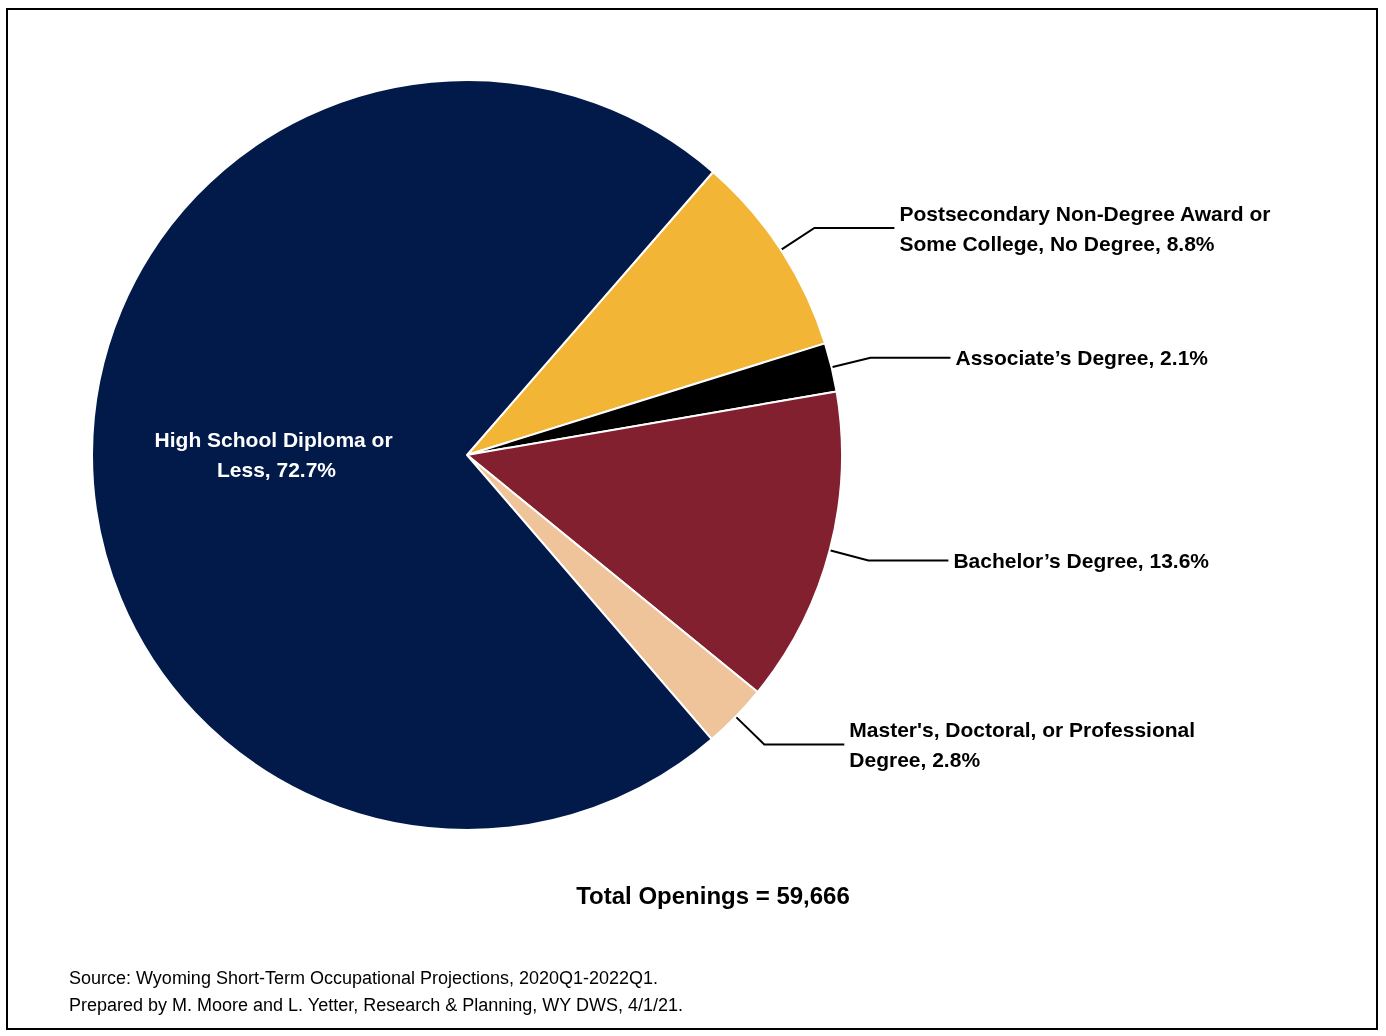 This screenshot has height=1036, width=1386. Describe the element at coordinates (1081, 560) in the screenshot. I see `slice-label: Bachelor’s Degree, 13.6%` at that location.